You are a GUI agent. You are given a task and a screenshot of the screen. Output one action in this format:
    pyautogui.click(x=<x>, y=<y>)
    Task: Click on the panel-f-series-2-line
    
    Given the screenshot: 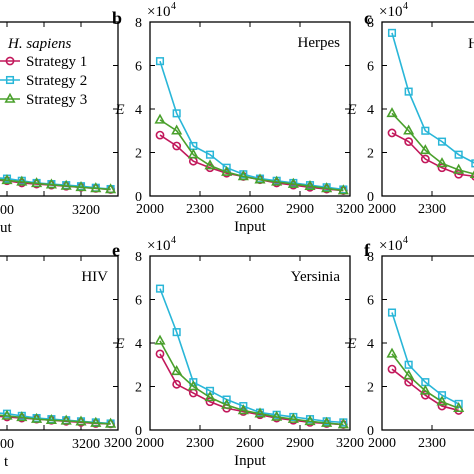 What is the action you would take?
    pyautogui.click(x=425, y=358)
    